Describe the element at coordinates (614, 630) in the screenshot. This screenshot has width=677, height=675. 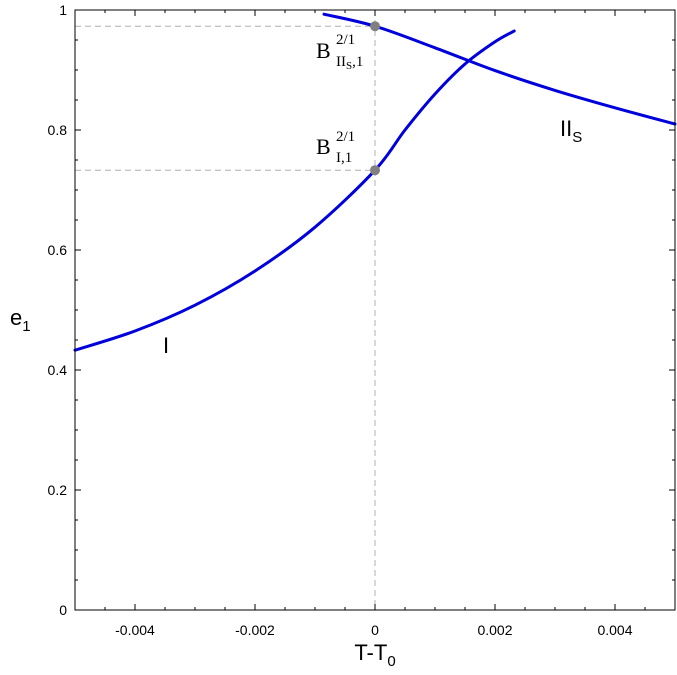
I see `x-tick-label: 0.004` at that location.